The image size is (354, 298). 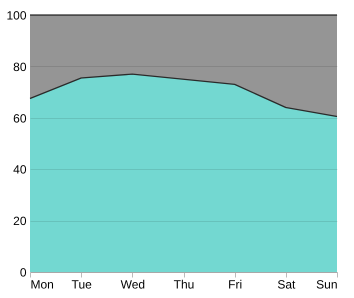 I want to click on y-tick-label: 80, so click(x=20, y=67).